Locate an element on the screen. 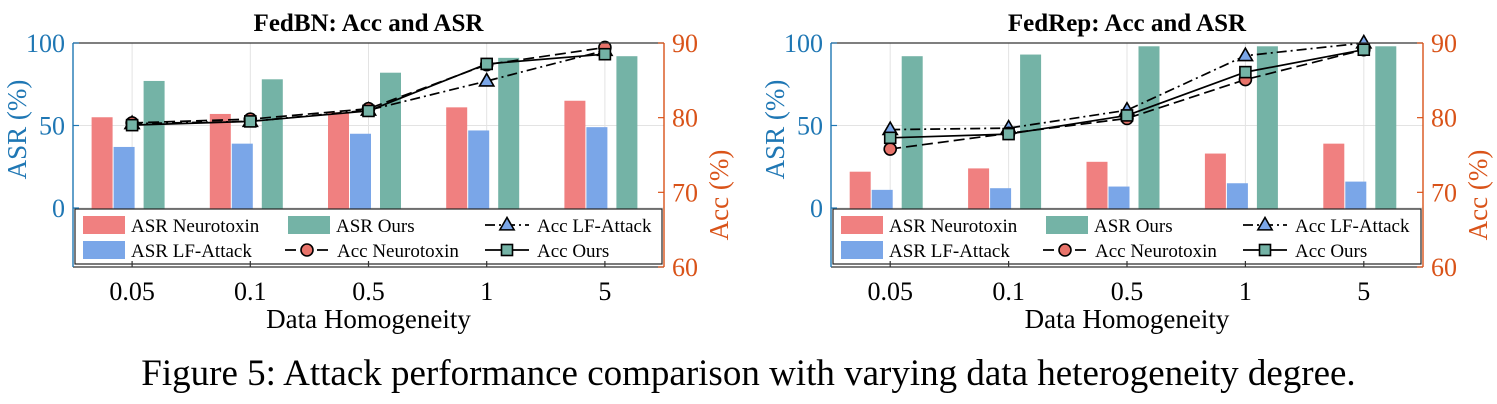 The width and height of the screenshot is (1497, 404). line-acc-neurotoxin is located at coordinates (1127, 99).